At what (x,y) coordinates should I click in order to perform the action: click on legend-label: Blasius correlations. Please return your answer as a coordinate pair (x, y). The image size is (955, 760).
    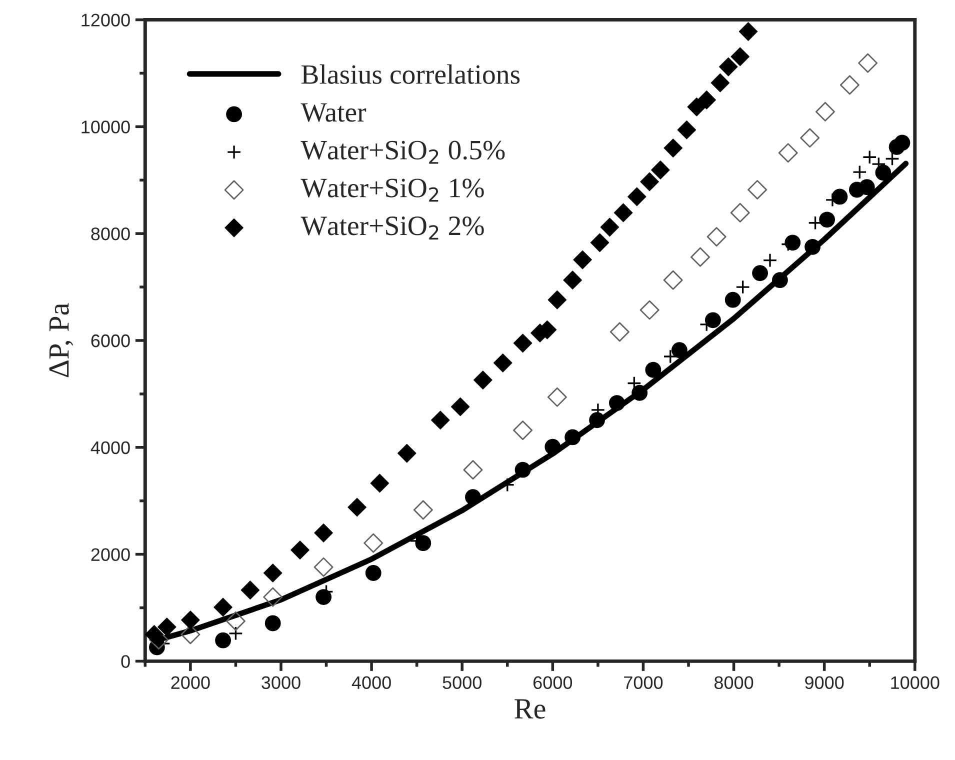
    Looking at the image, I should click on (411, 74).